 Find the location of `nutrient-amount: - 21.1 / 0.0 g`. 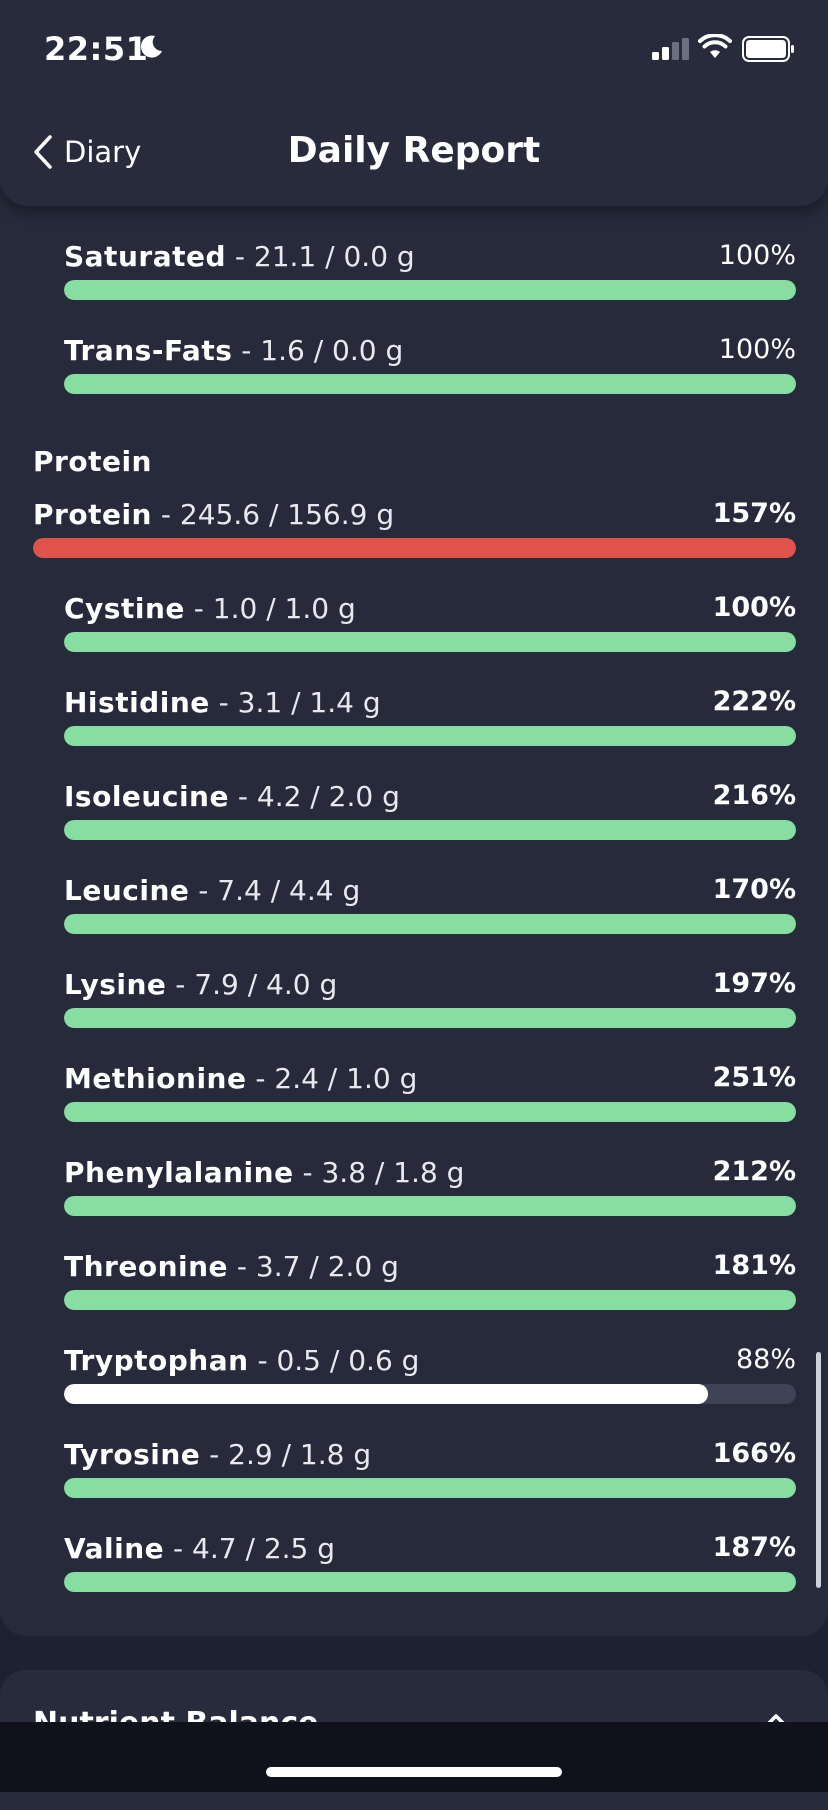

nutrient-amount: - 21.1 / 0.0 g is located at coordinates (320, 256).